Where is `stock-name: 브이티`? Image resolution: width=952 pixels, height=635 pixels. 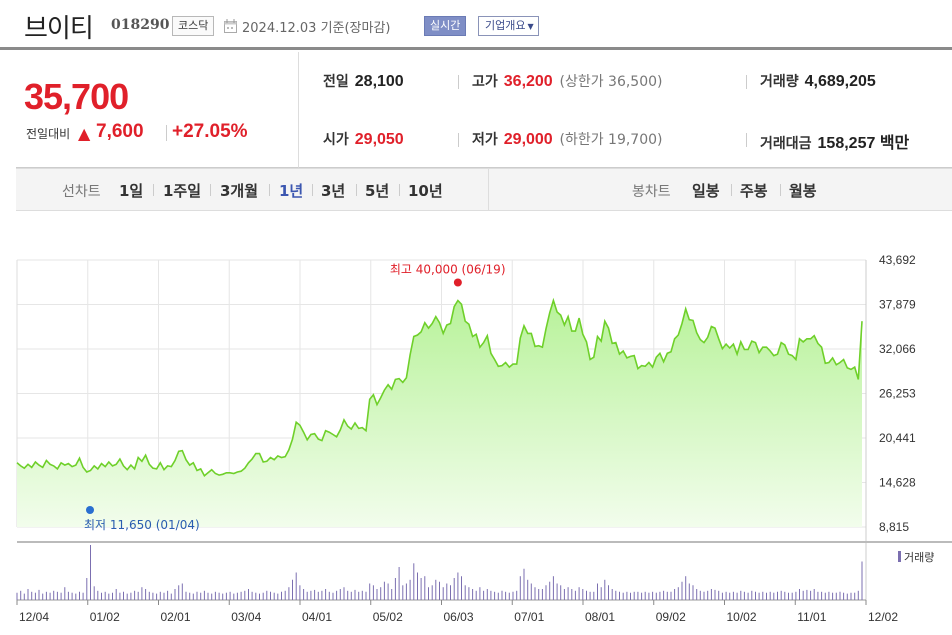
stock-name: 브이티 is located at coordinates (59, 29).